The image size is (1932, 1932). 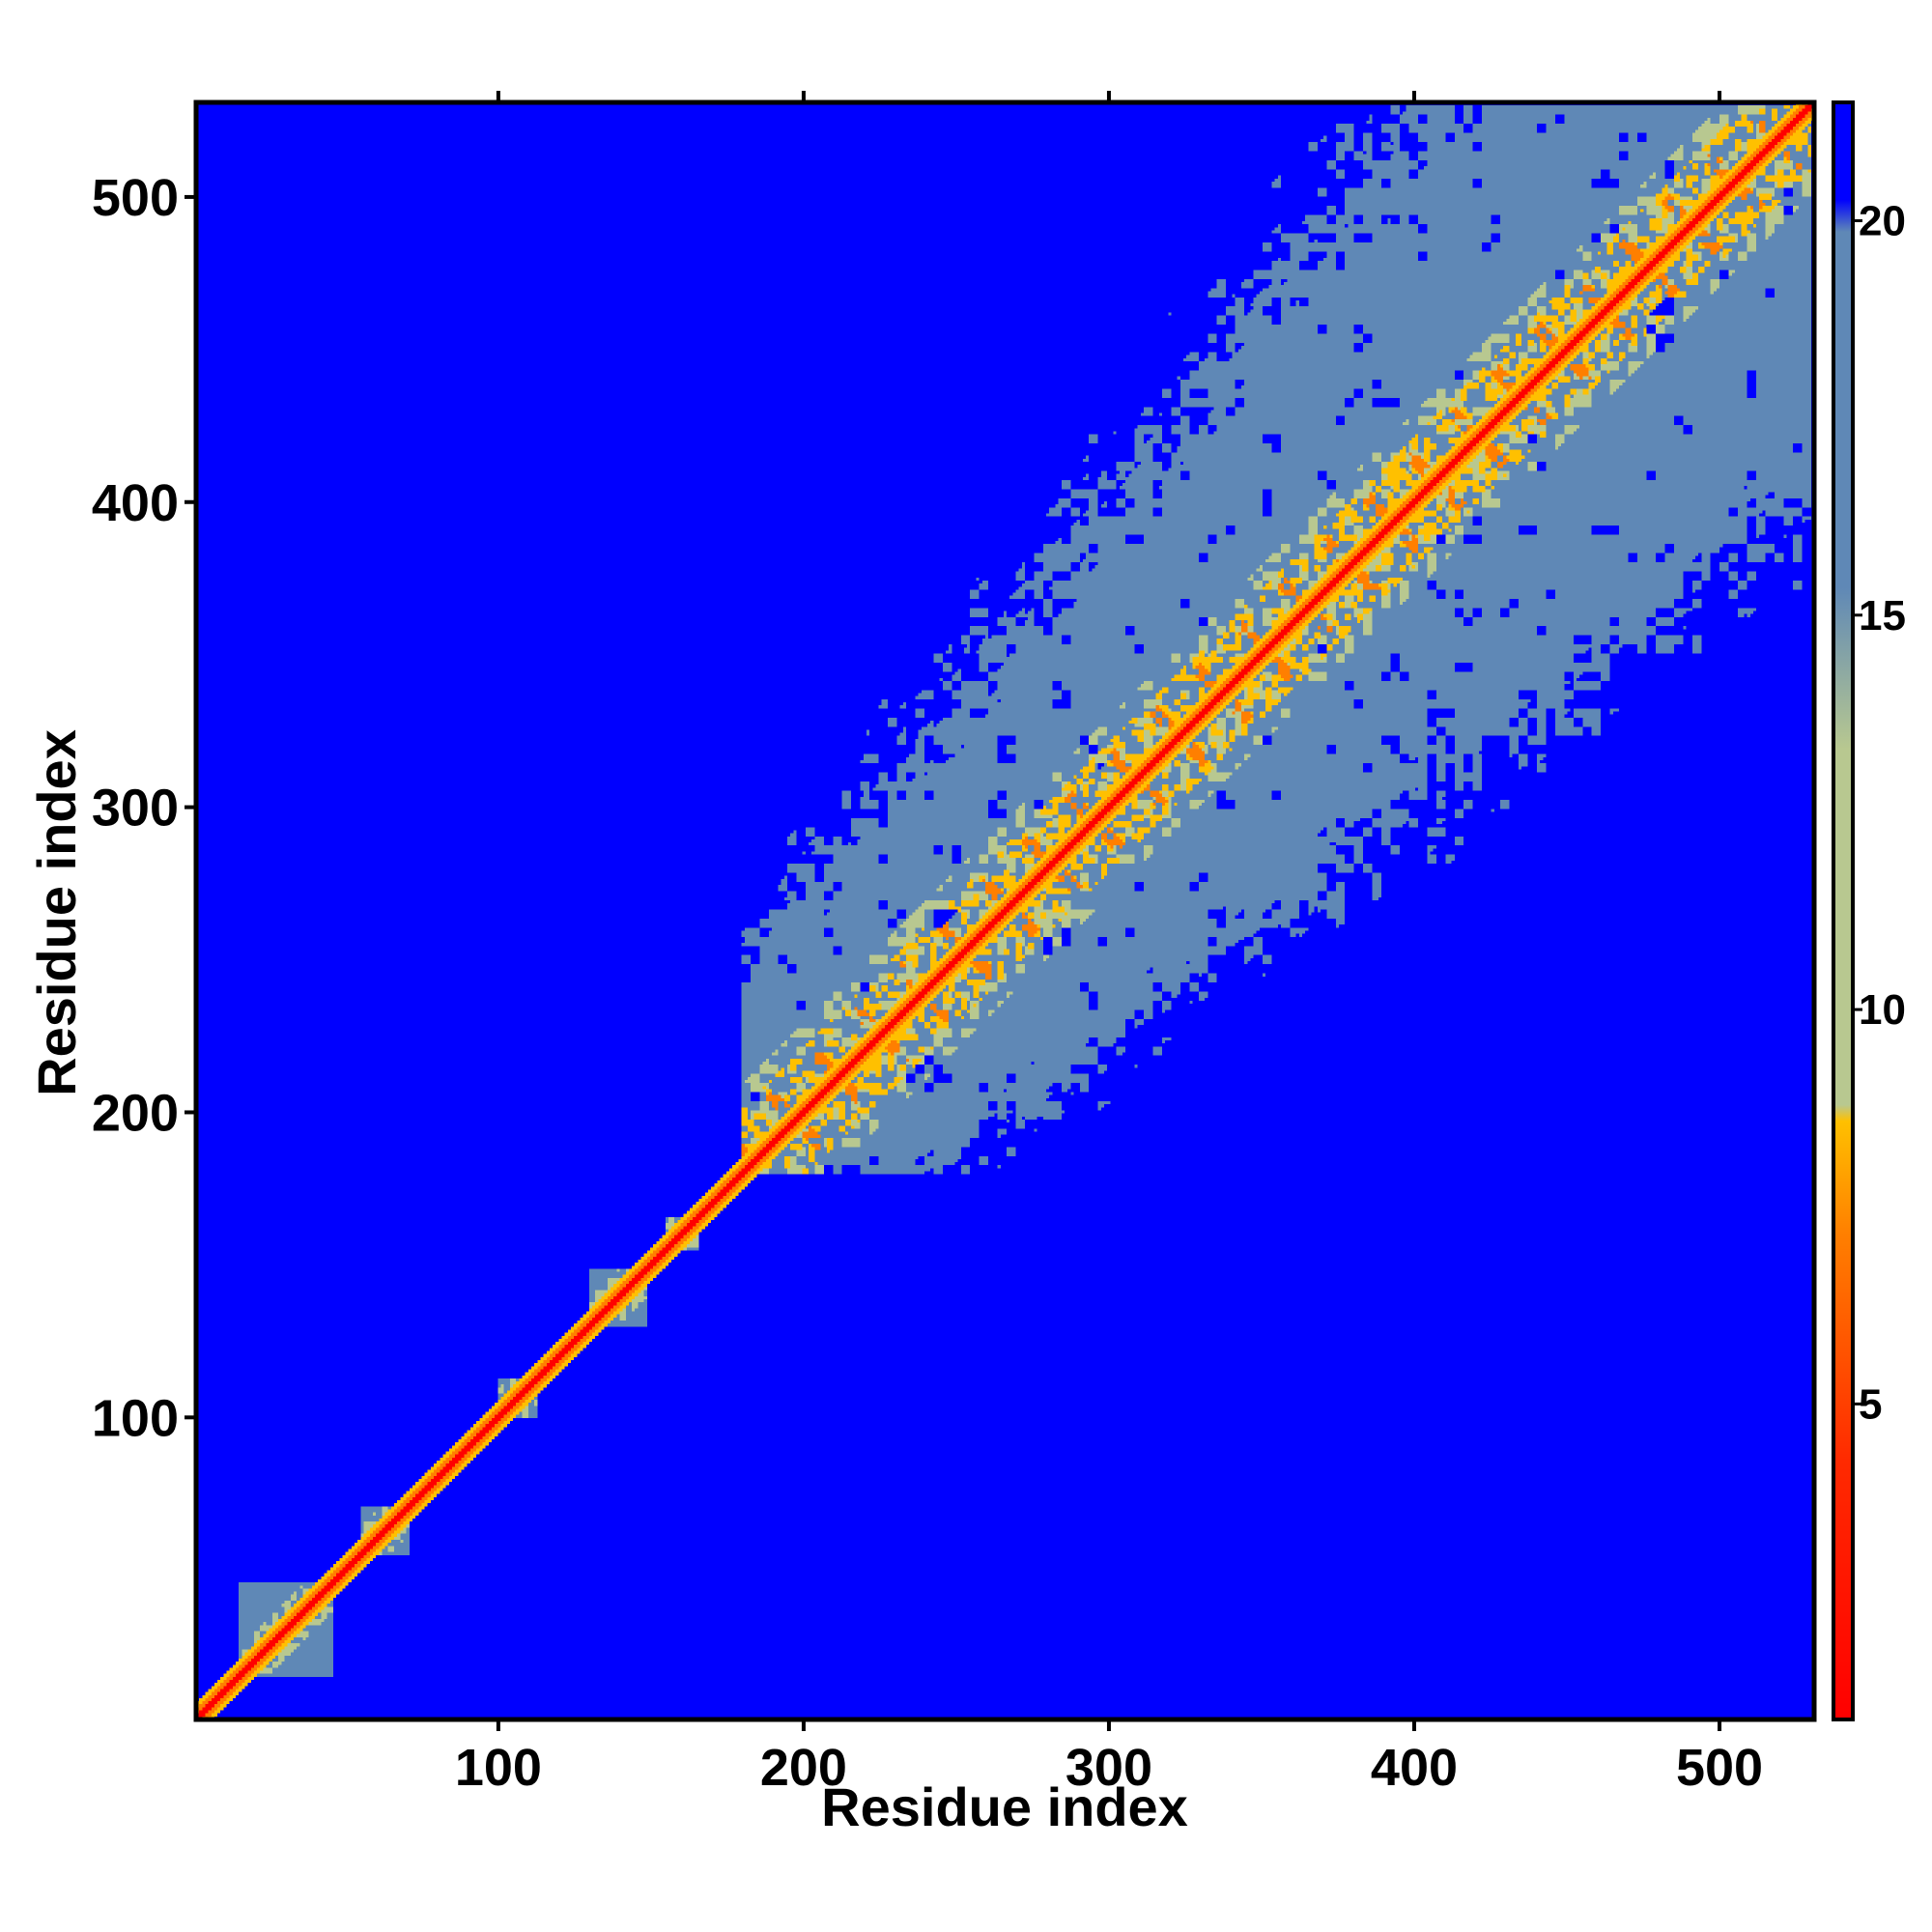 I want to click on colorbar-tick-label: 5, so click(x=1870, y=1404).